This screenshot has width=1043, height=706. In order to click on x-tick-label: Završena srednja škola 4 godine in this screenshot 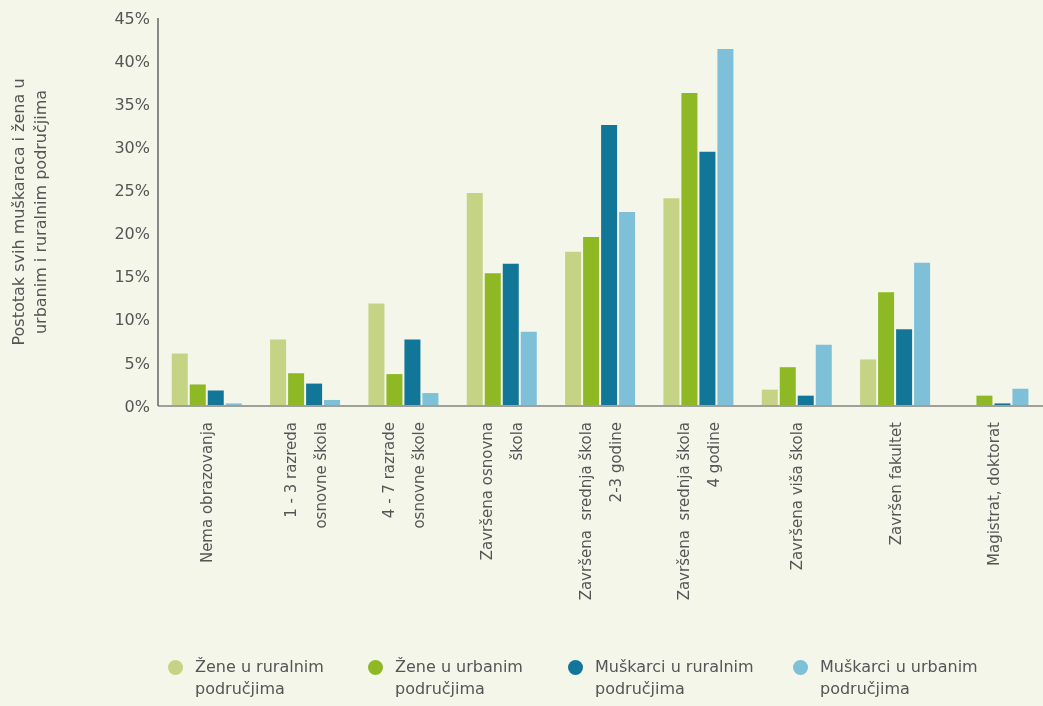, I will do `click(698, 511)`.